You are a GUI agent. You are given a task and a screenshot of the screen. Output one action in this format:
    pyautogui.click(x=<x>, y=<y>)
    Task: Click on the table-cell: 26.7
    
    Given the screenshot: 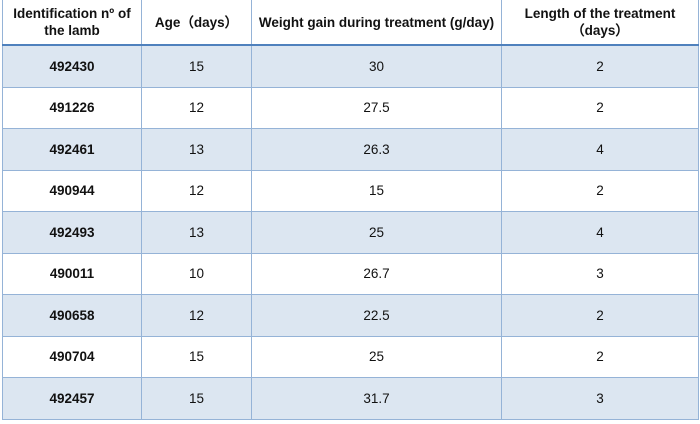 What is the action you would take?
    pyautogui.click(x=376, y=273)
    